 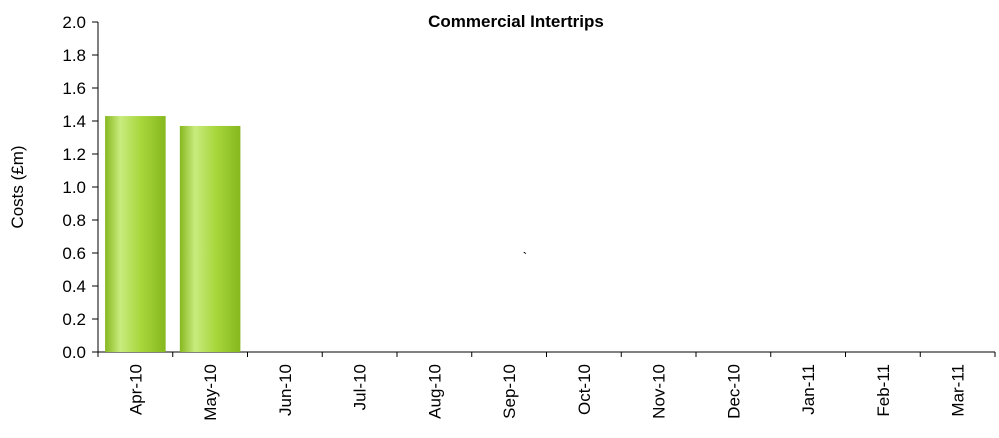 I want to click on y-tick-label: 1.6, so click(x=74, y=88).